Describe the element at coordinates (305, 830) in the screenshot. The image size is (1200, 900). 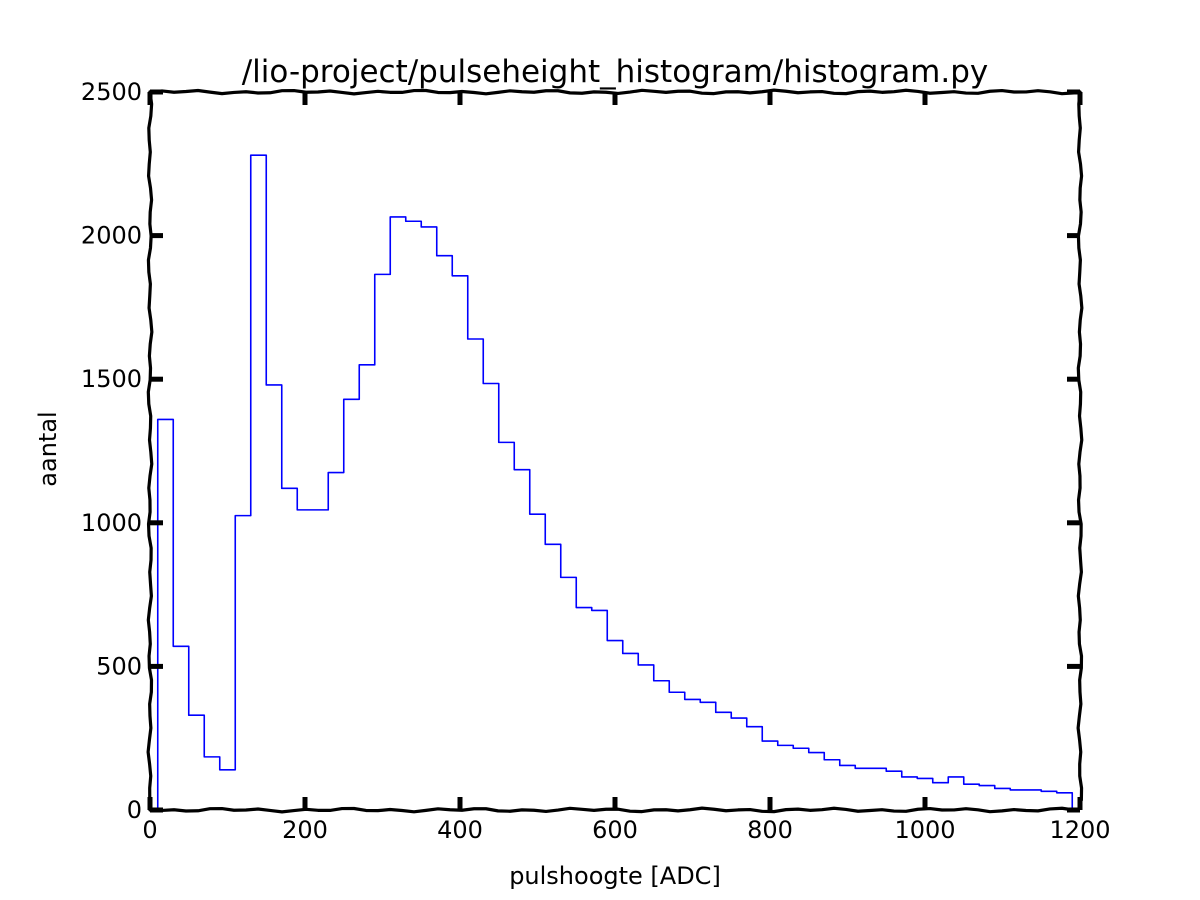
I see `x-tick-label: 200` at that location.